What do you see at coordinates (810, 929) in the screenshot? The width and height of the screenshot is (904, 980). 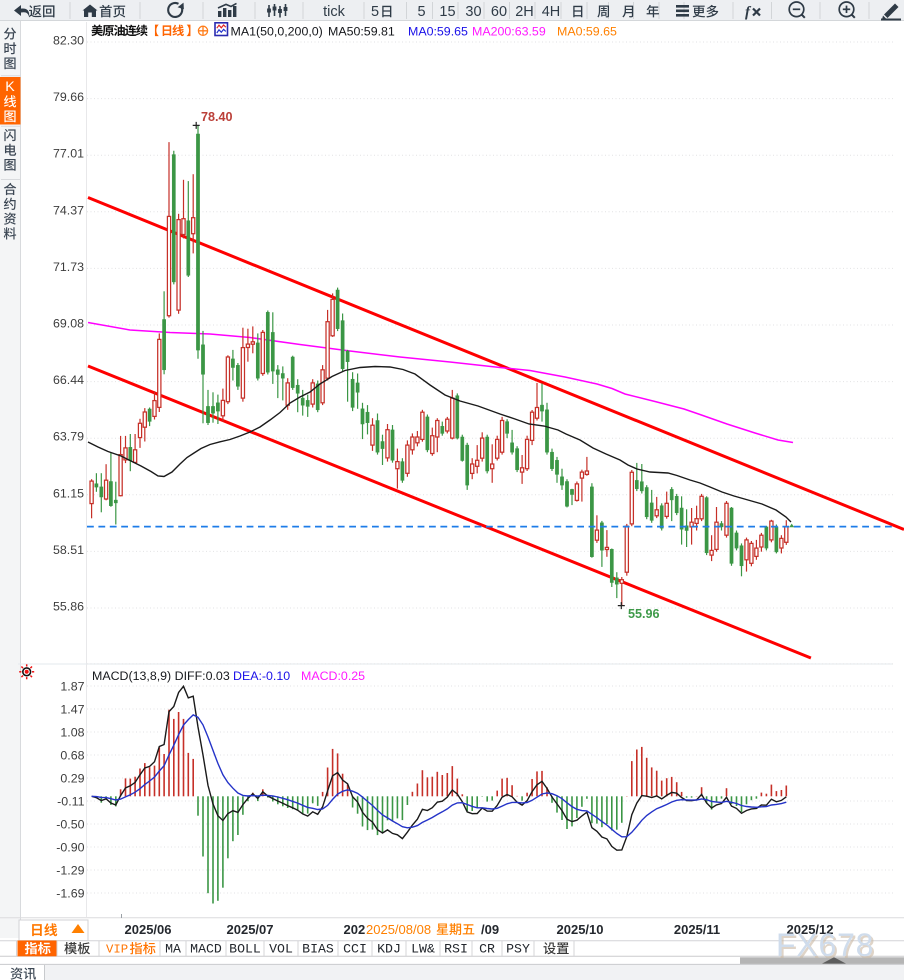 I see `svg-text: 2025/12` at bounding box center [810, 929].